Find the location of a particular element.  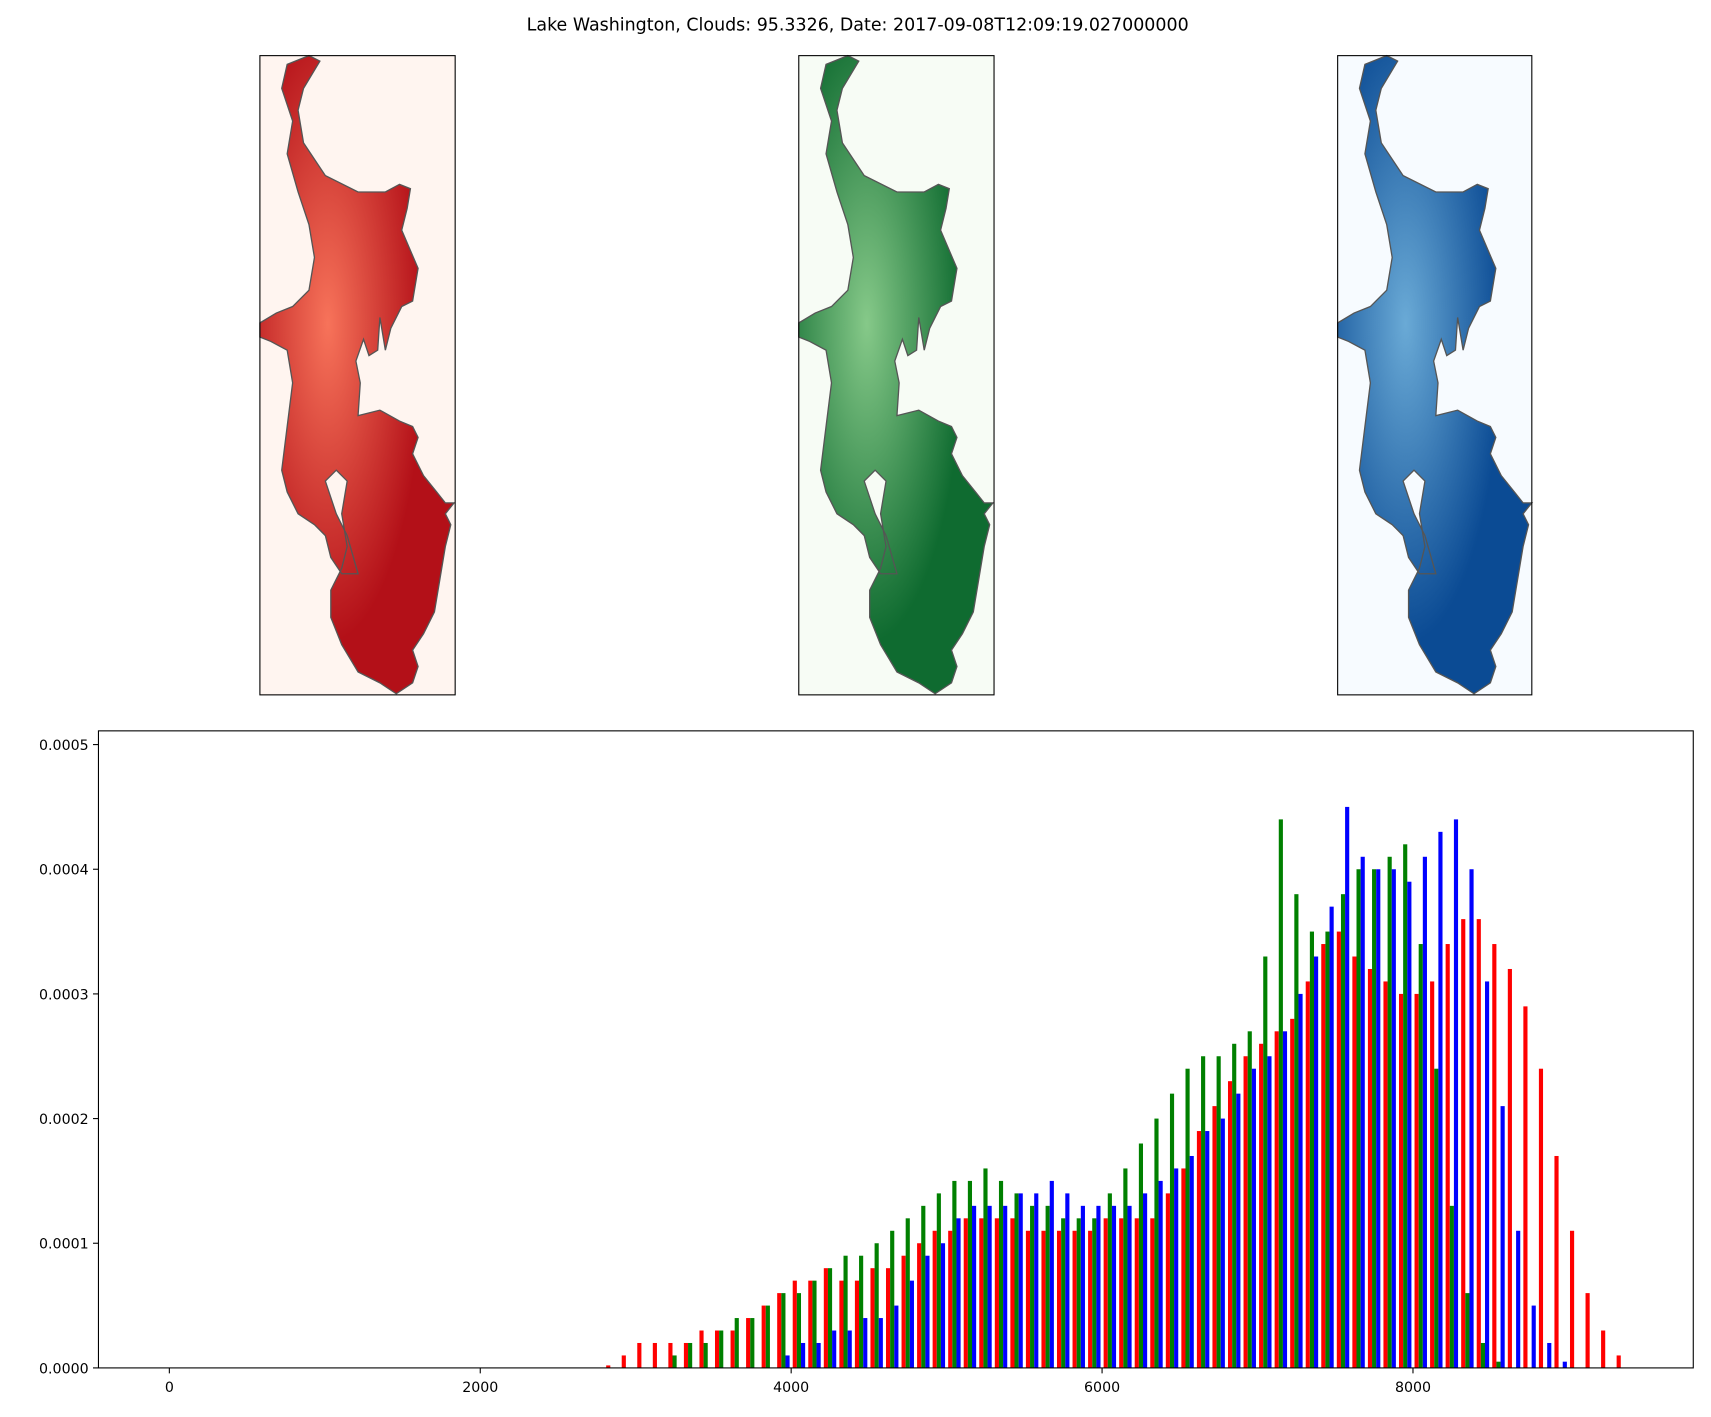

x-tick-label: 2000 is located at coordinates (480, 1388).